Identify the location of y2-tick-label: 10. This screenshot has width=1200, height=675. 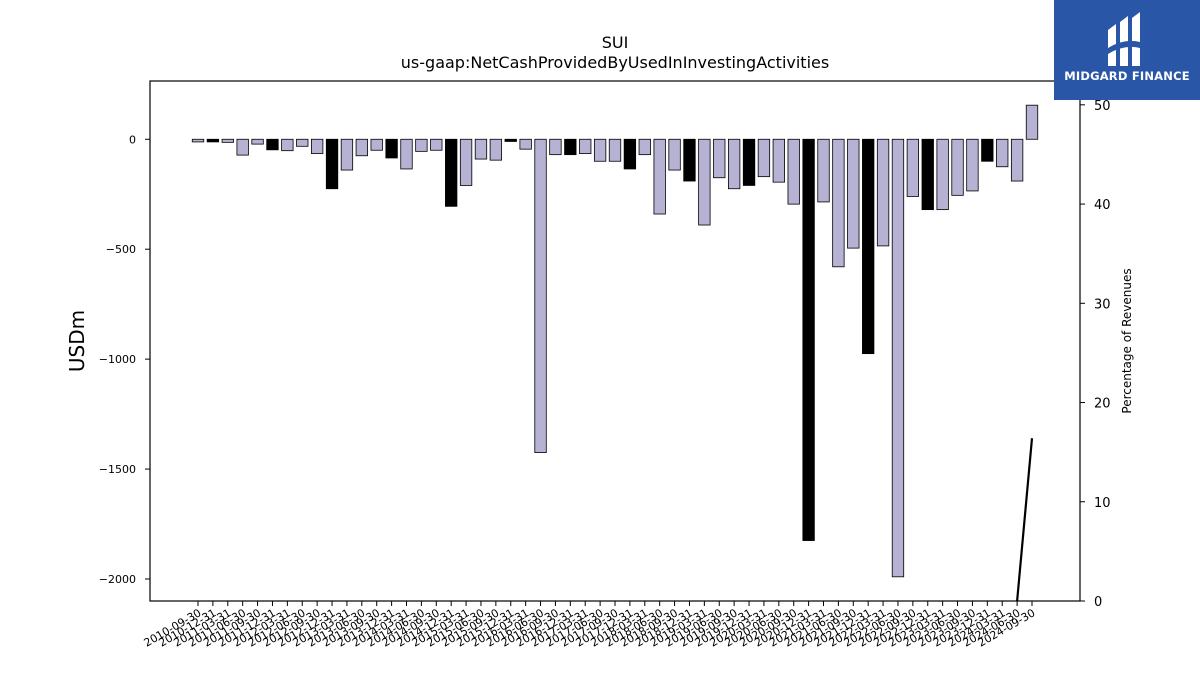
(1102, 503).